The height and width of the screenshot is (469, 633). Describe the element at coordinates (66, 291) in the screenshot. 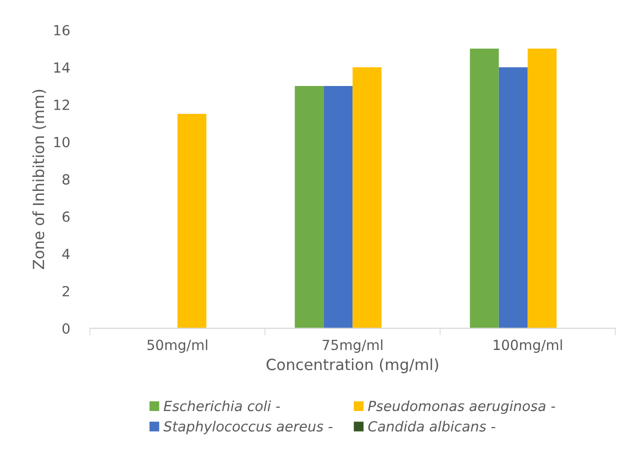

I see `y-tick-label: 2` at that location.